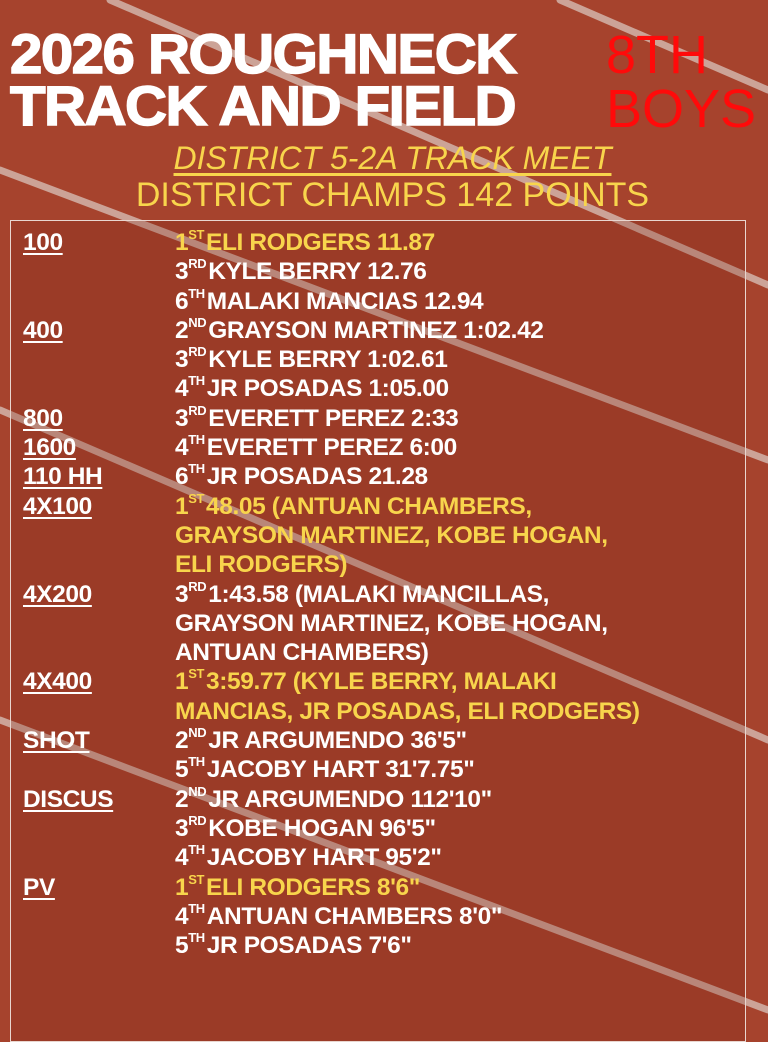 Image resolution: width=768 pixels, height=1042 pixels. I want to click on result-entry: 4THEVERETT PEREZ 6:00, so click(459, 447).